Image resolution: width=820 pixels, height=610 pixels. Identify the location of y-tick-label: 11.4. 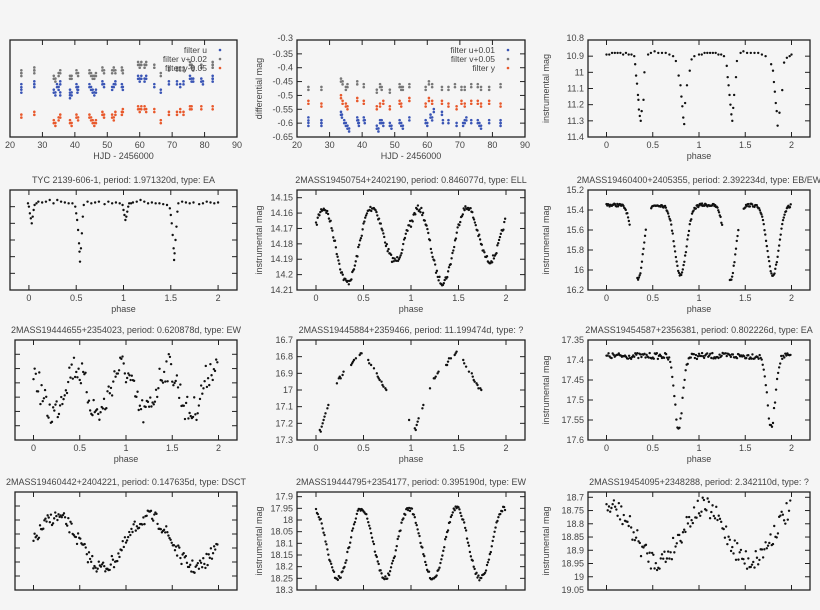
(575, 137).